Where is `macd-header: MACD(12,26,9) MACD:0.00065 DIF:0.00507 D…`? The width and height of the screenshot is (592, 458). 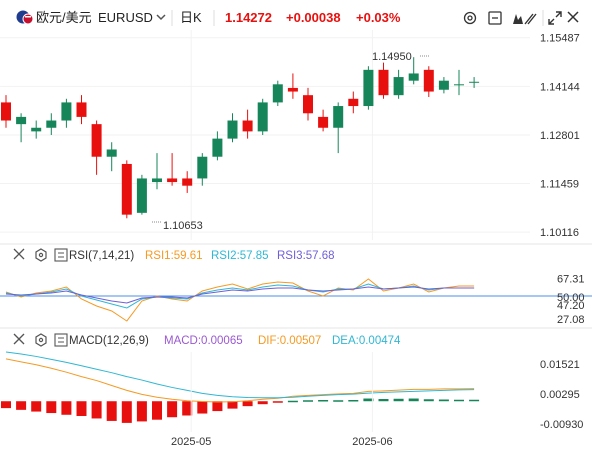
macd-header: MACD(12,26,9) MACD:0.00065 DIF:0.00507 D… is located at coordinates (207, 340).